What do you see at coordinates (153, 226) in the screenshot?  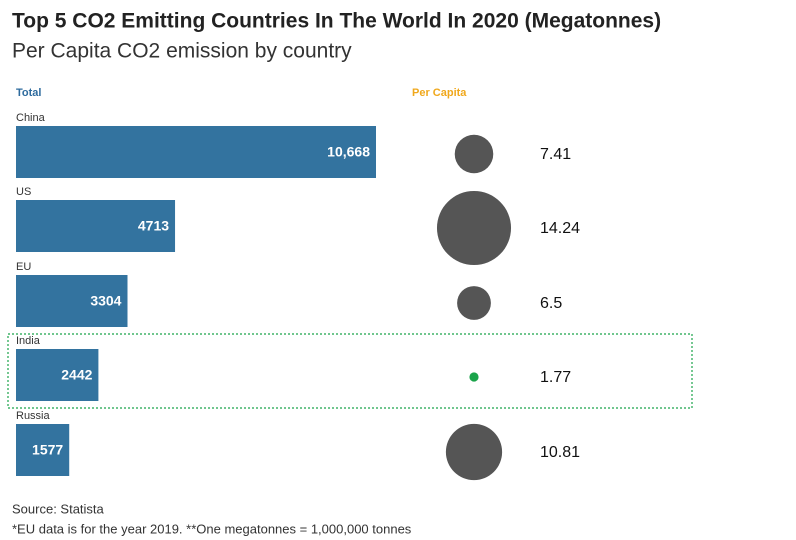 I see `value-label: 4713` at bounding box center [153, 226].